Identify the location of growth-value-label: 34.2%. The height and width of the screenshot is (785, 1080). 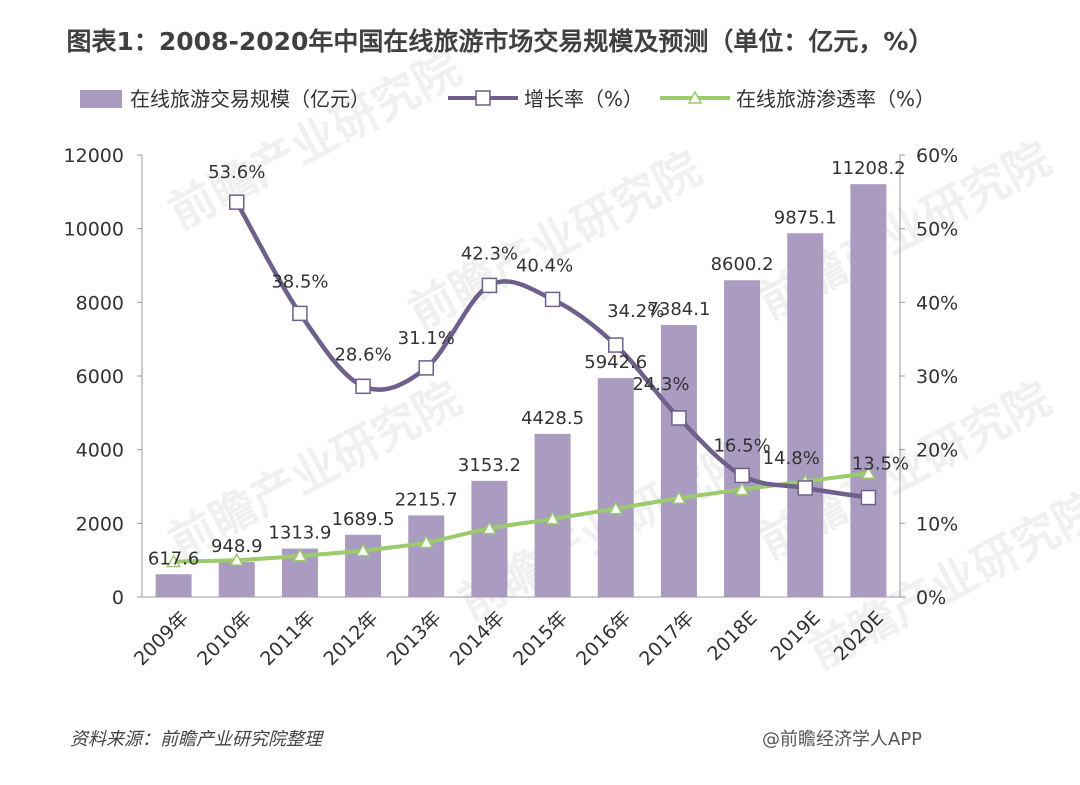
(635, 311).